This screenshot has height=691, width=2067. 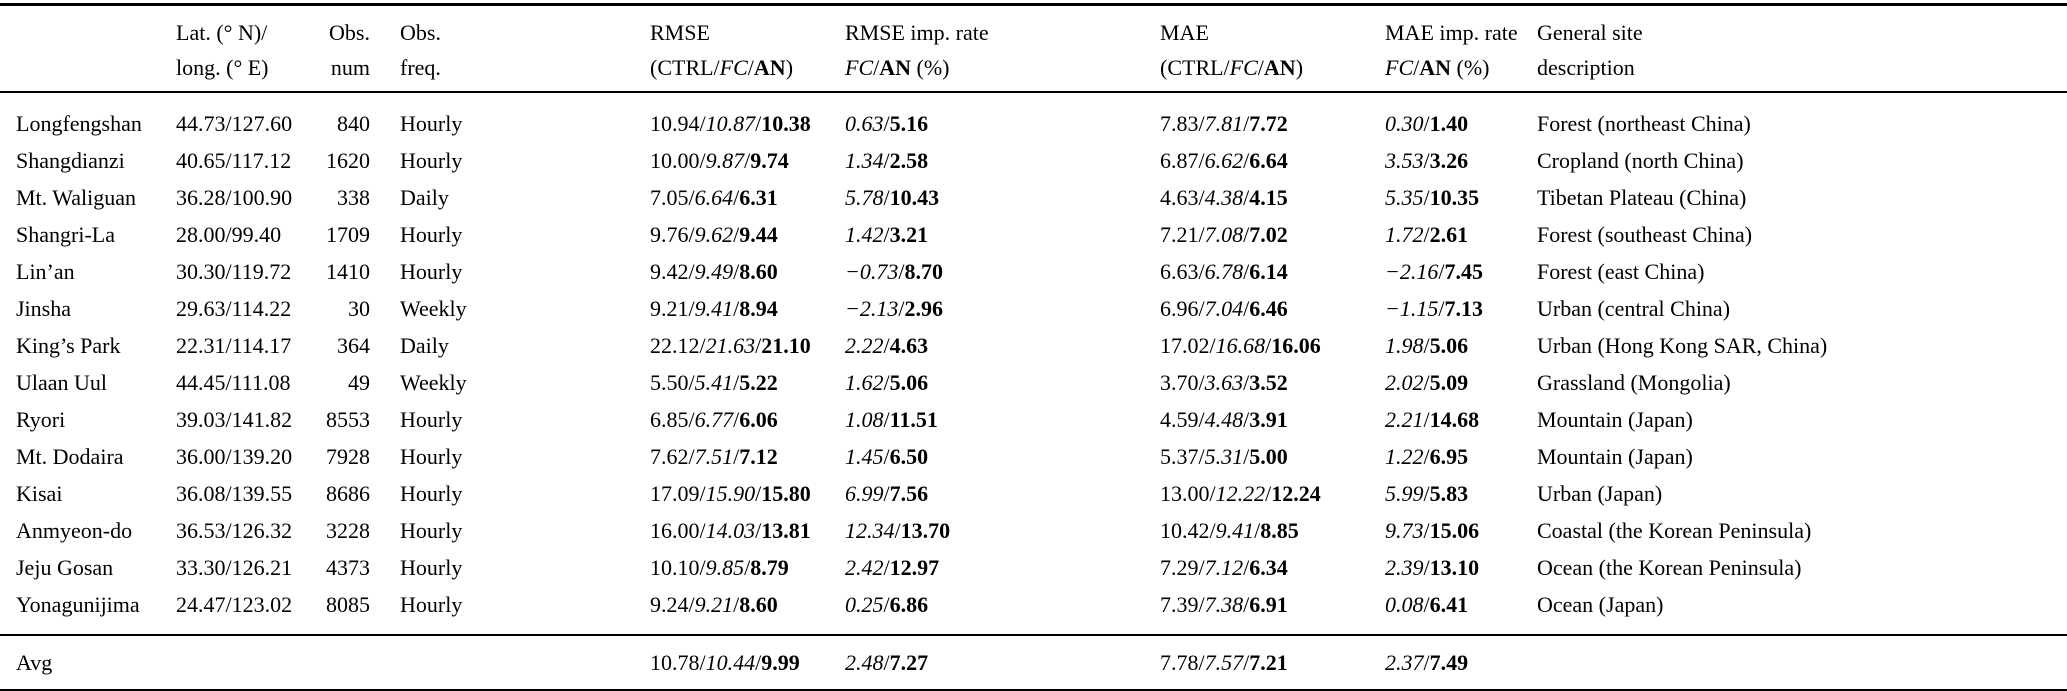 What do you see at coordinates (1224, 123) in the screenshot?
I see `cell-mae: 7.83/7.81/7.72` at bounding box center [1224, 123].